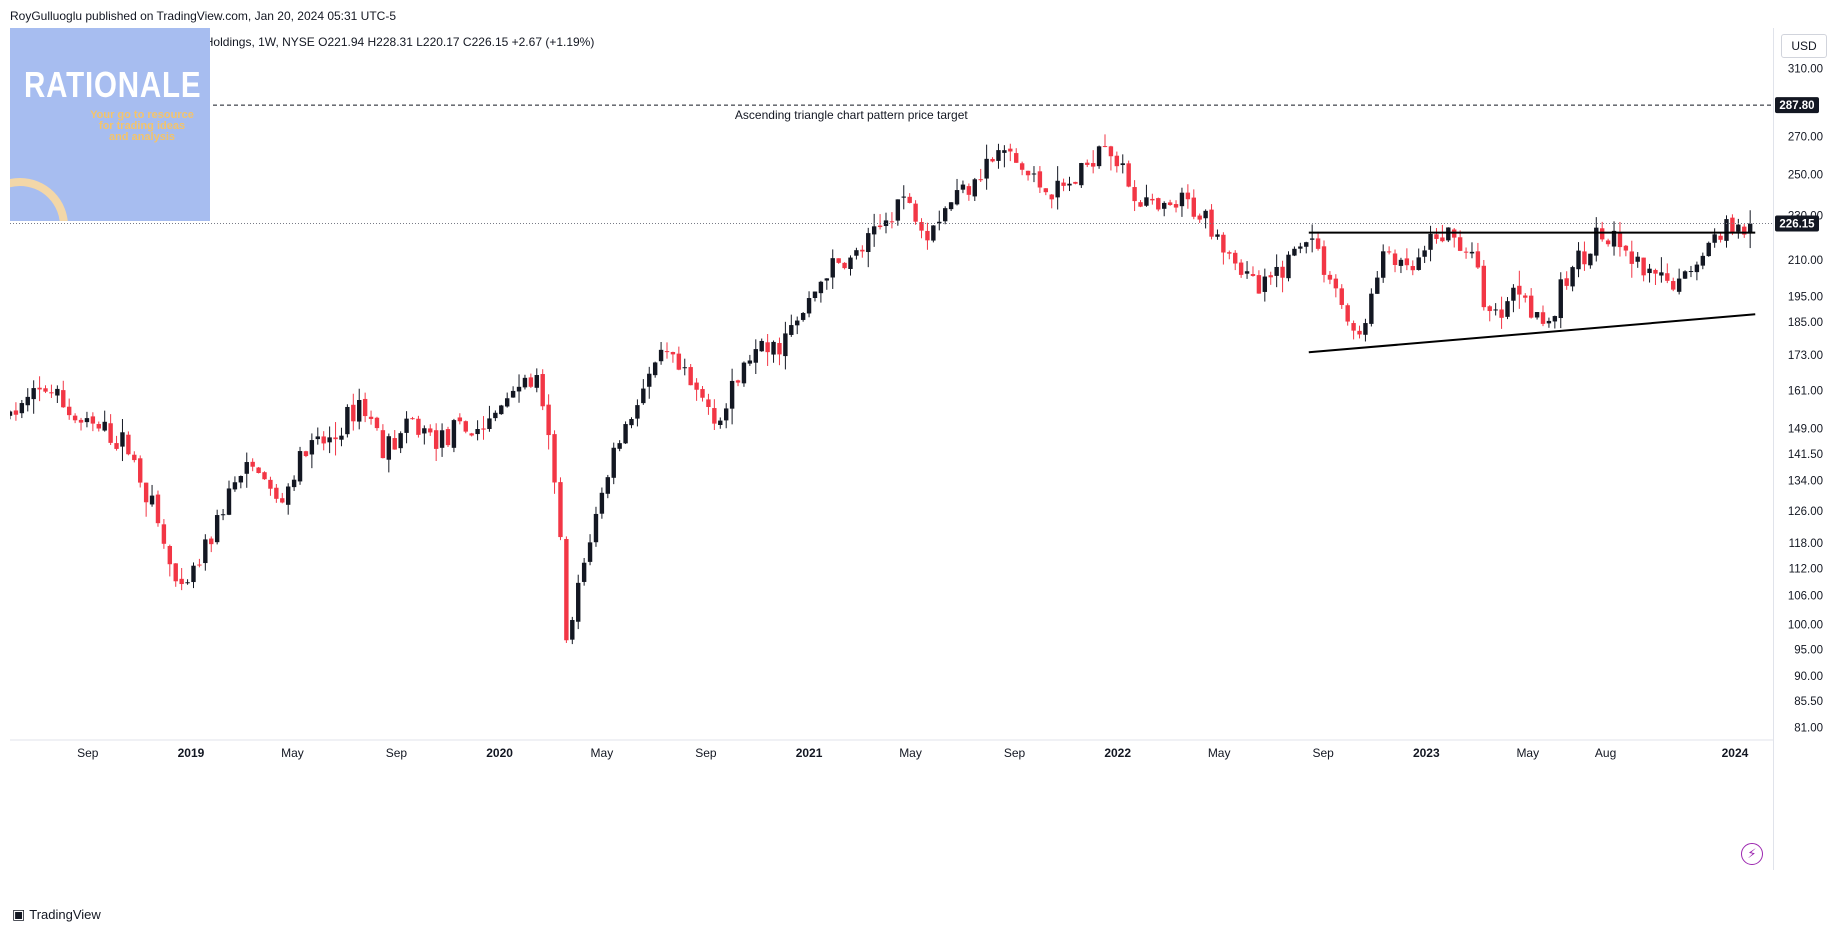  I want to click on x-tick-label: 2022, so click(1117, 753).